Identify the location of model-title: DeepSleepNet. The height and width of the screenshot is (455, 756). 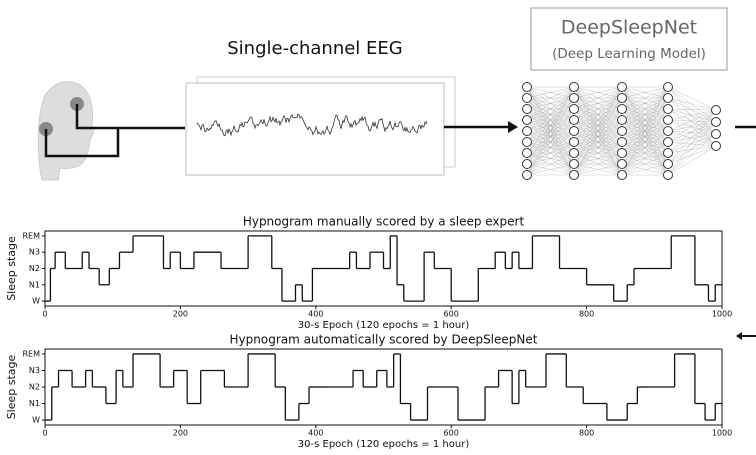
(629, 28).